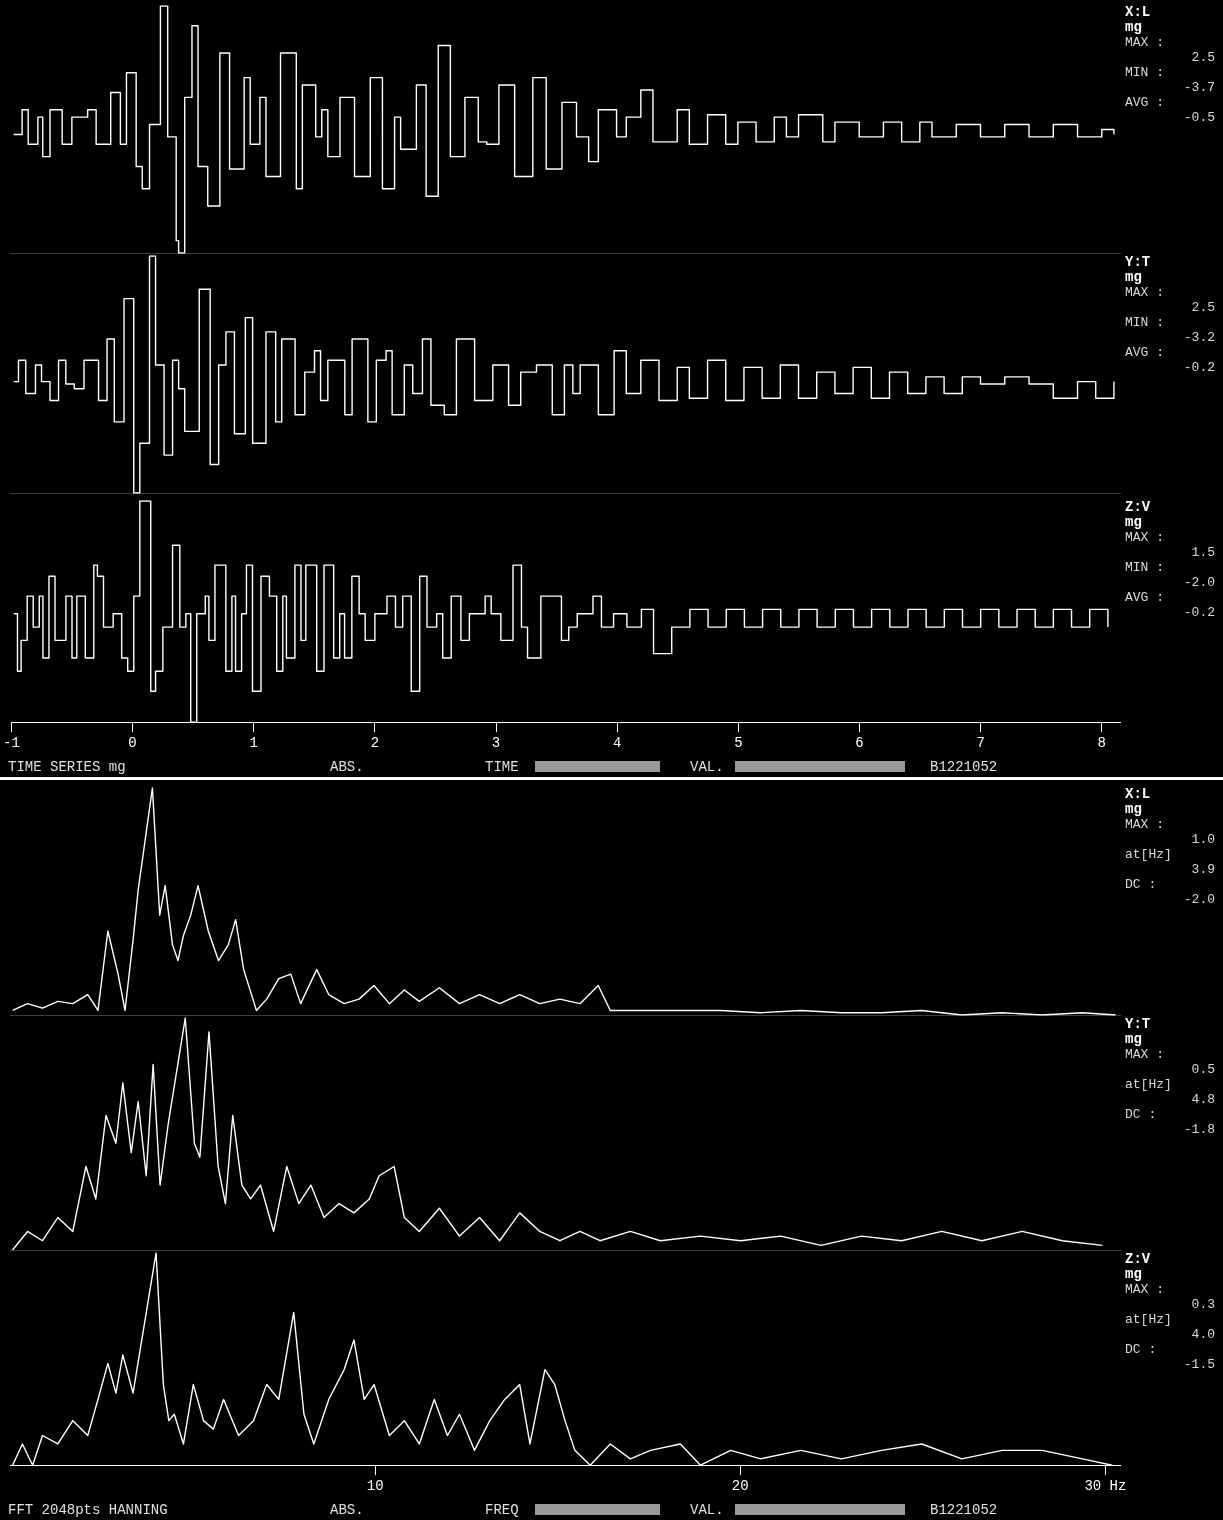 Image resolution: width=1223 pixels, height=1520 pixels. I want to click on x-tick-label: 10, so click(375, 1486).